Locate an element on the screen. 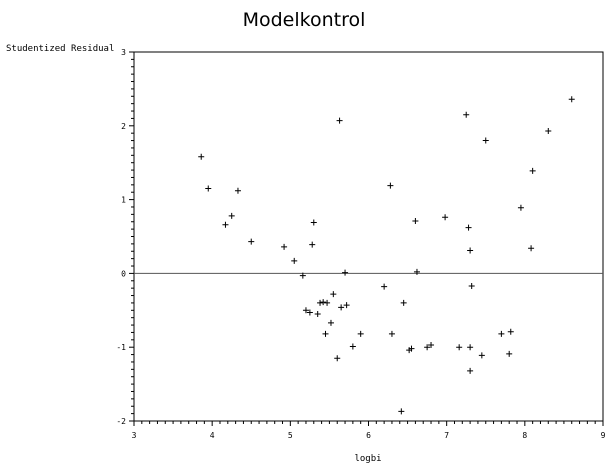 The height and width of the screenshot is (470, 609). y-tick-label: 3 is located at coordinates (123, 52).